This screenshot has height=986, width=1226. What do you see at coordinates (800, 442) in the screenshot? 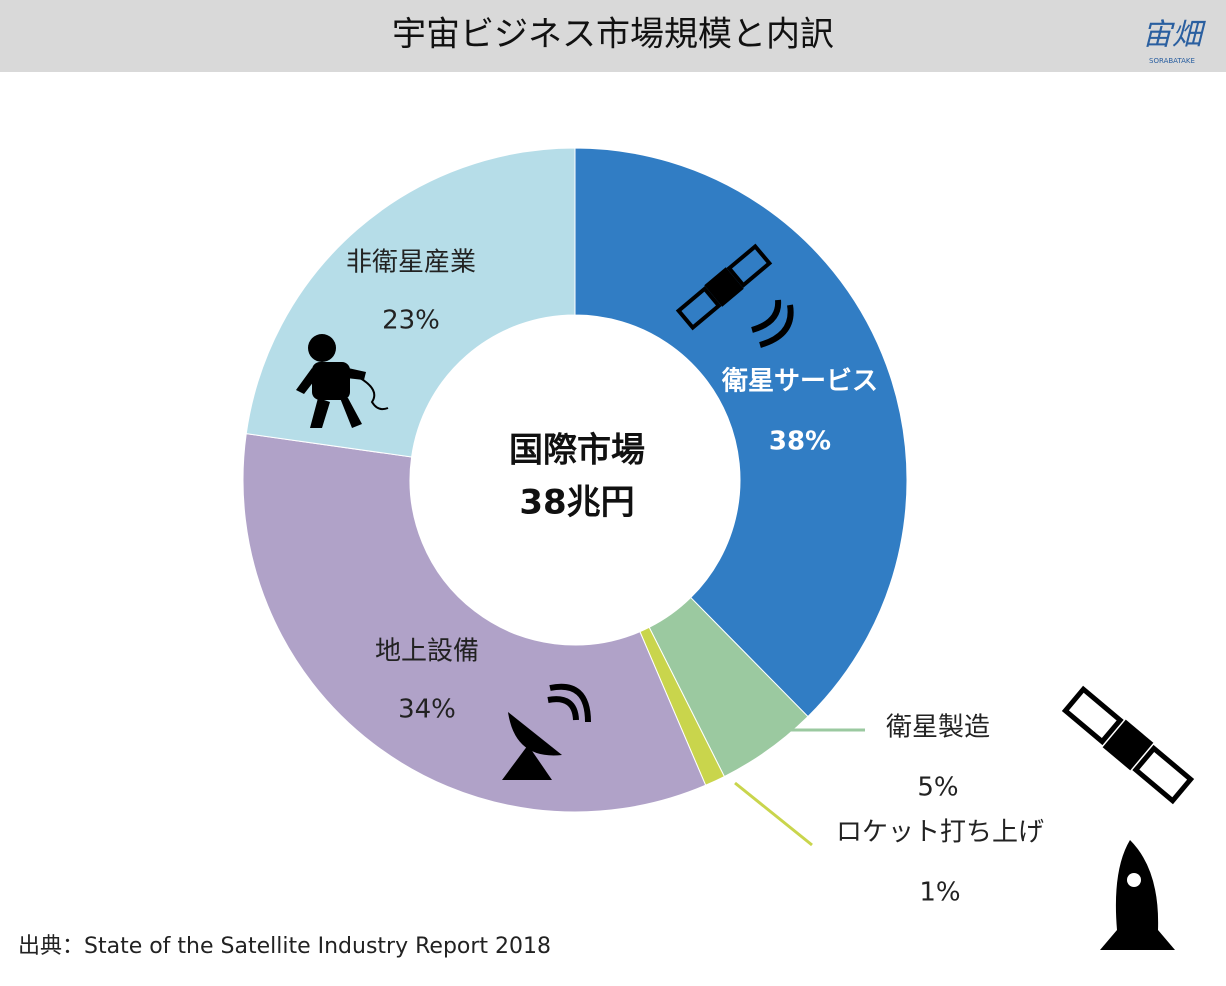
I see `value-label: 38%` at bounding box center [800, 442].